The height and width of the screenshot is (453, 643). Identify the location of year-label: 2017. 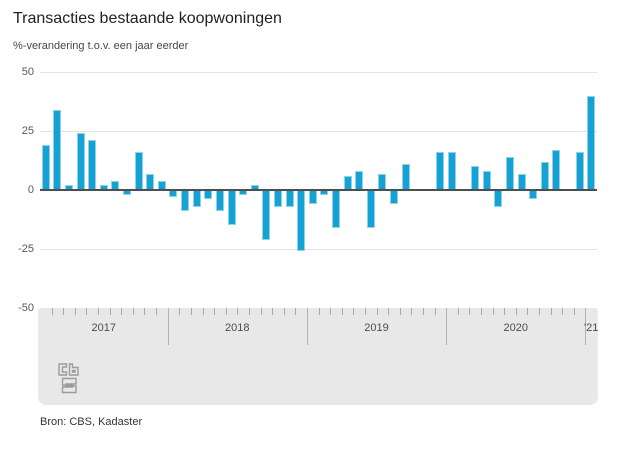
(104, 328).